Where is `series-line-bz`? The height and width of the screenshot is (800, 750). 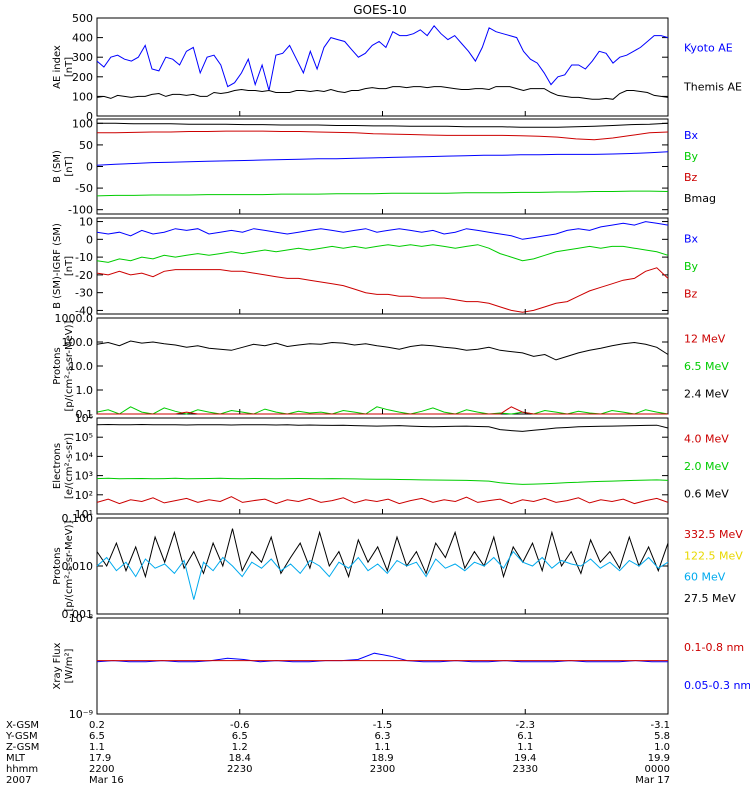
series-line-bz is located at coordinates (382, 290).